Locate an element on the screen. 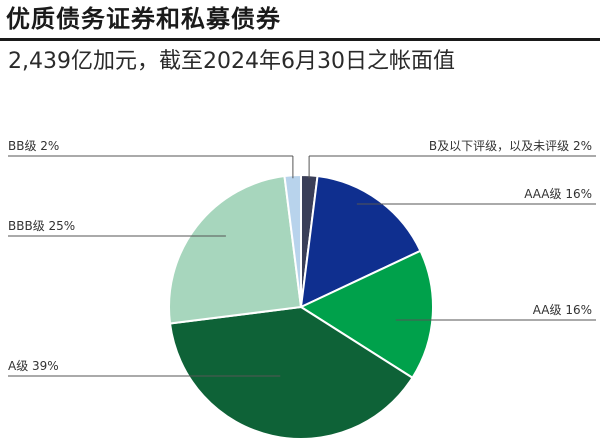  slice-label-6: BB级 2% is located at coordinates (33, 146).